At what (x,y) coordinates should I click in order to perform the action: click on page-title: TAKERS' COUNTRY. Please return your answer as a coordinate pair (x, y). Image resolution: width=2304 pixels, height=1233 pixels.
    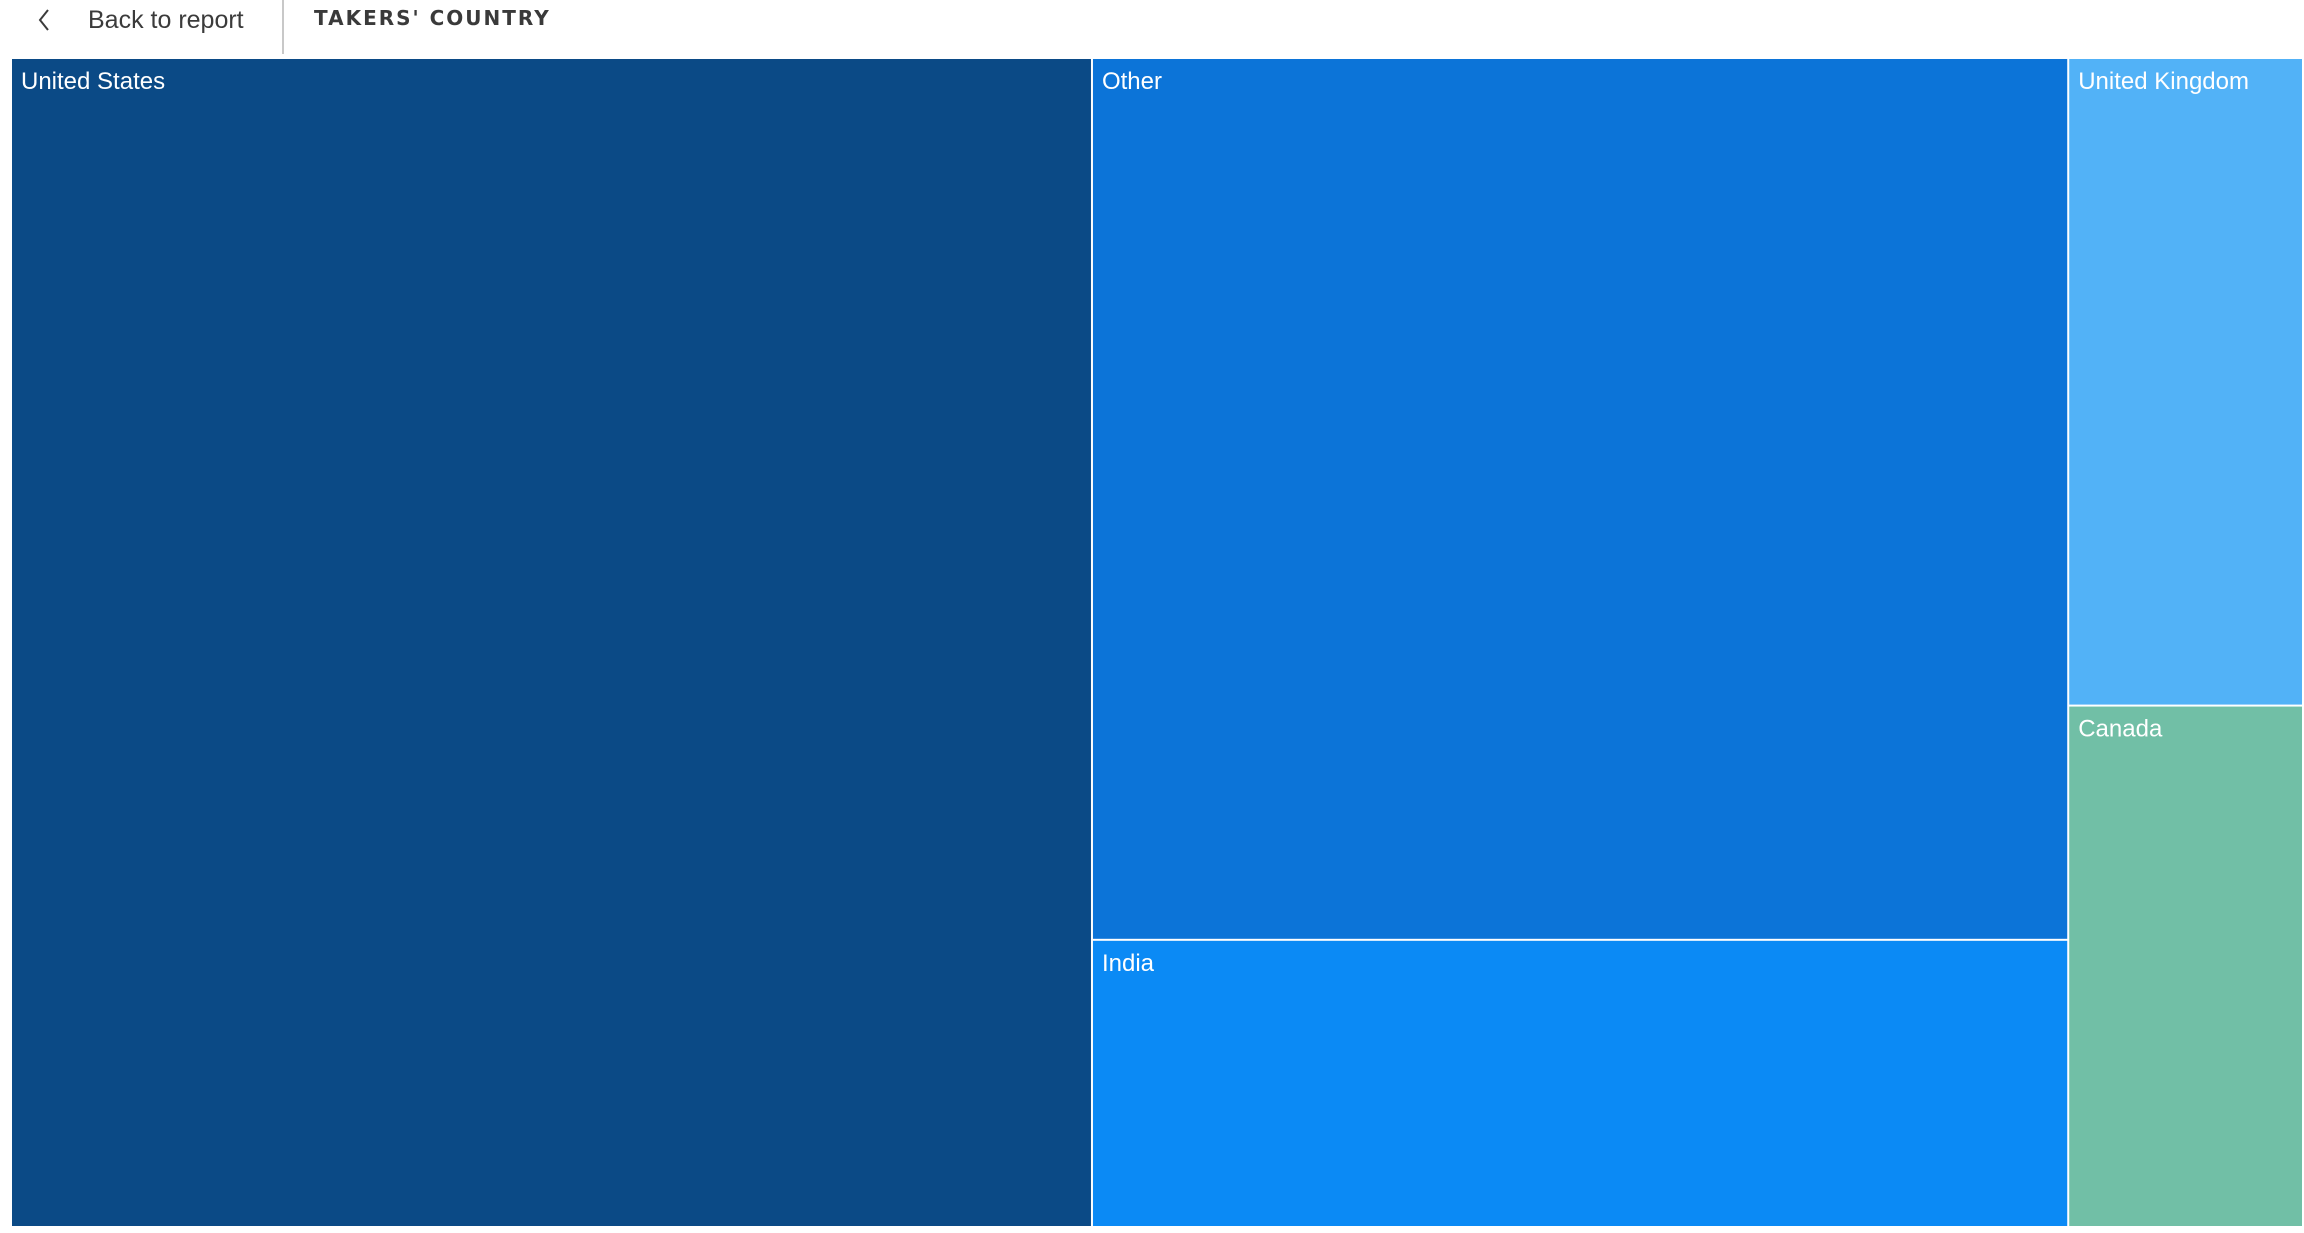
    Looking at the image, I should click on (432, 18).